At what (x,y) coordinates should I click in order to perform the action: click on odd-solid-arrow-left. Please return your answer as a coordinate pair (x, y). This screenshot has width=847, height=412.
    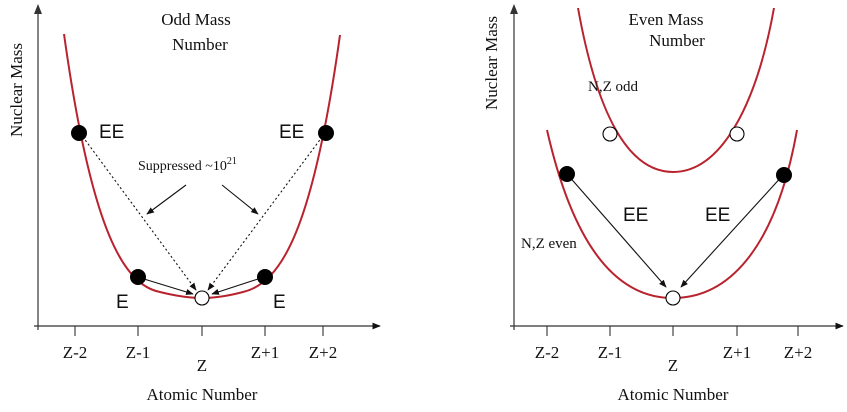
    Looking at the image, I should click on (168, 286).